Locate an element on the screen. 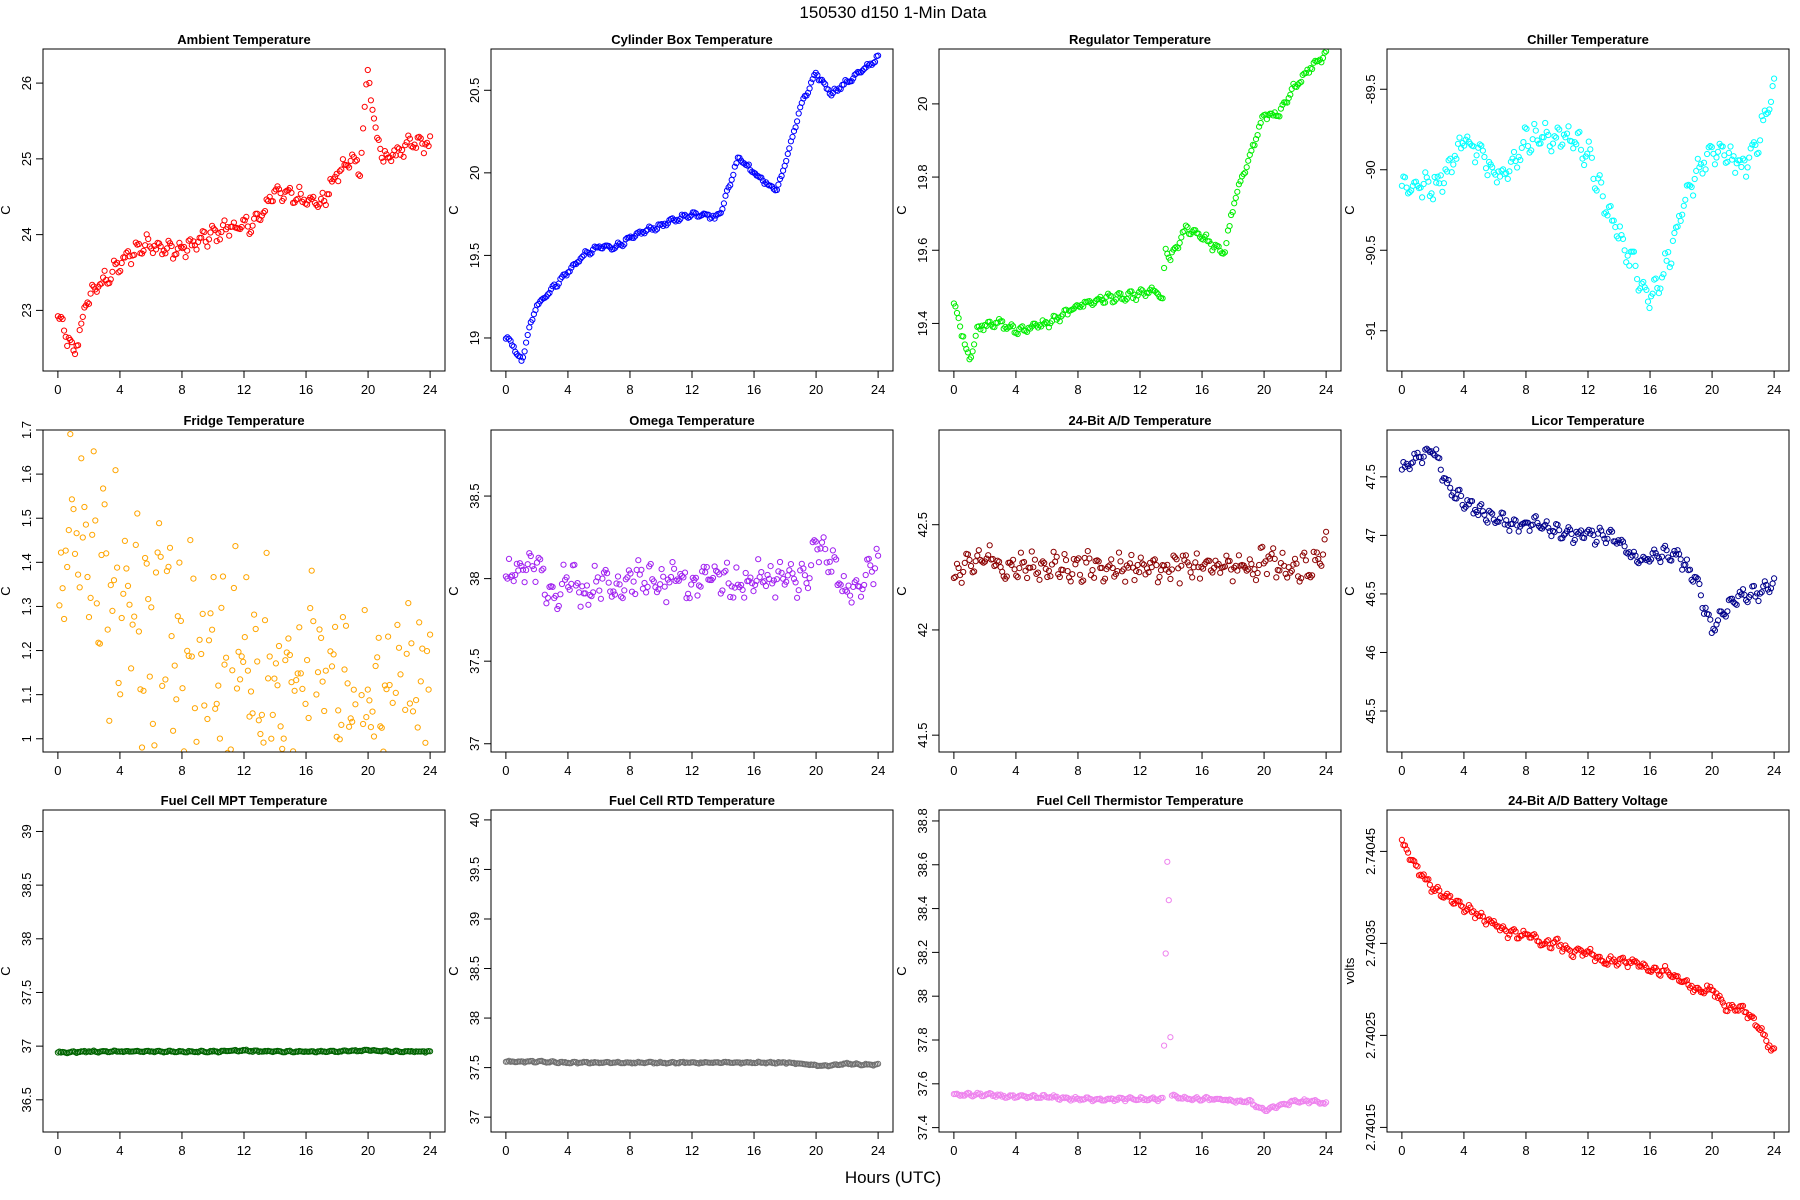  x-tick-label: 4 is located at coordinates (567, 770).